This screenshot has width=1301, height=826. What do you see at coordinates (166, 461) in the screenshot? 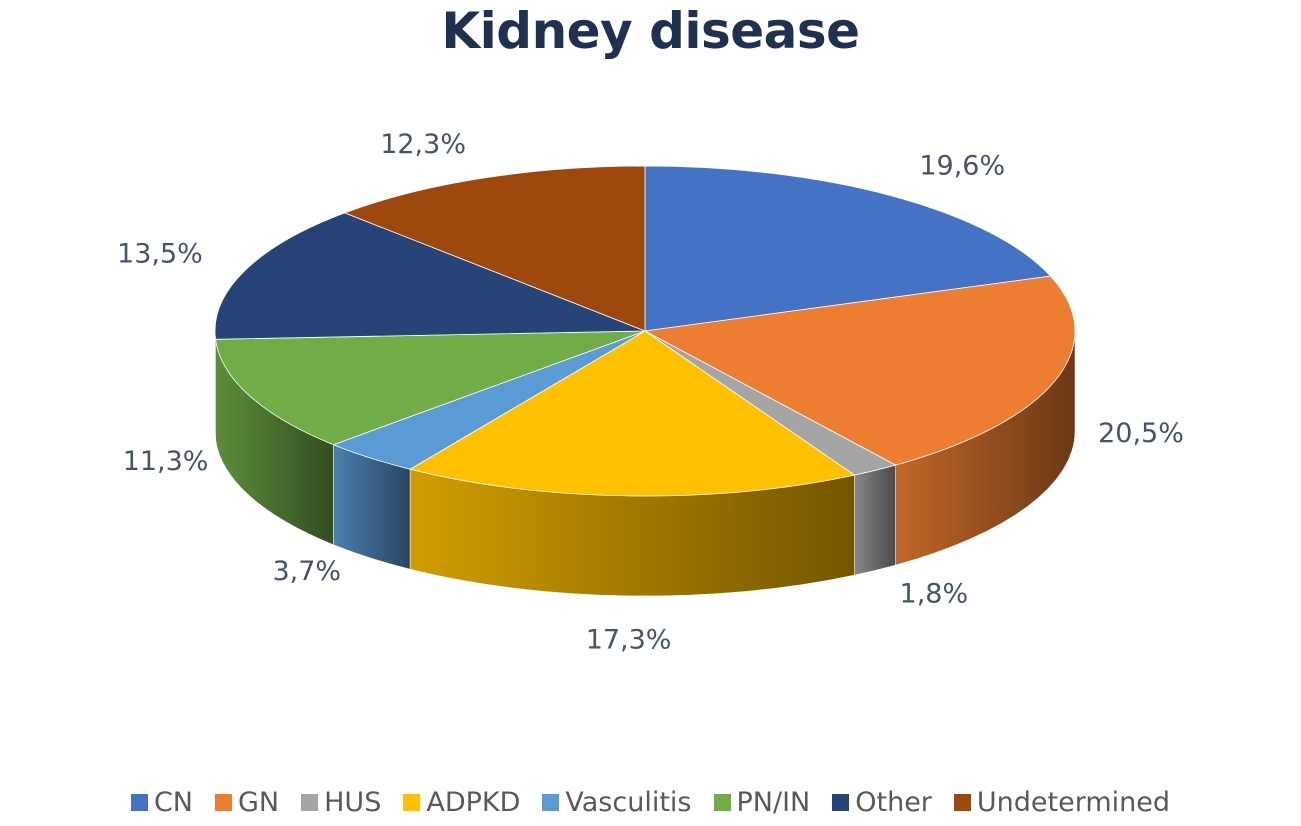
I see `data-label-pn-in: 11,3%` at bounding box center [166, 461].